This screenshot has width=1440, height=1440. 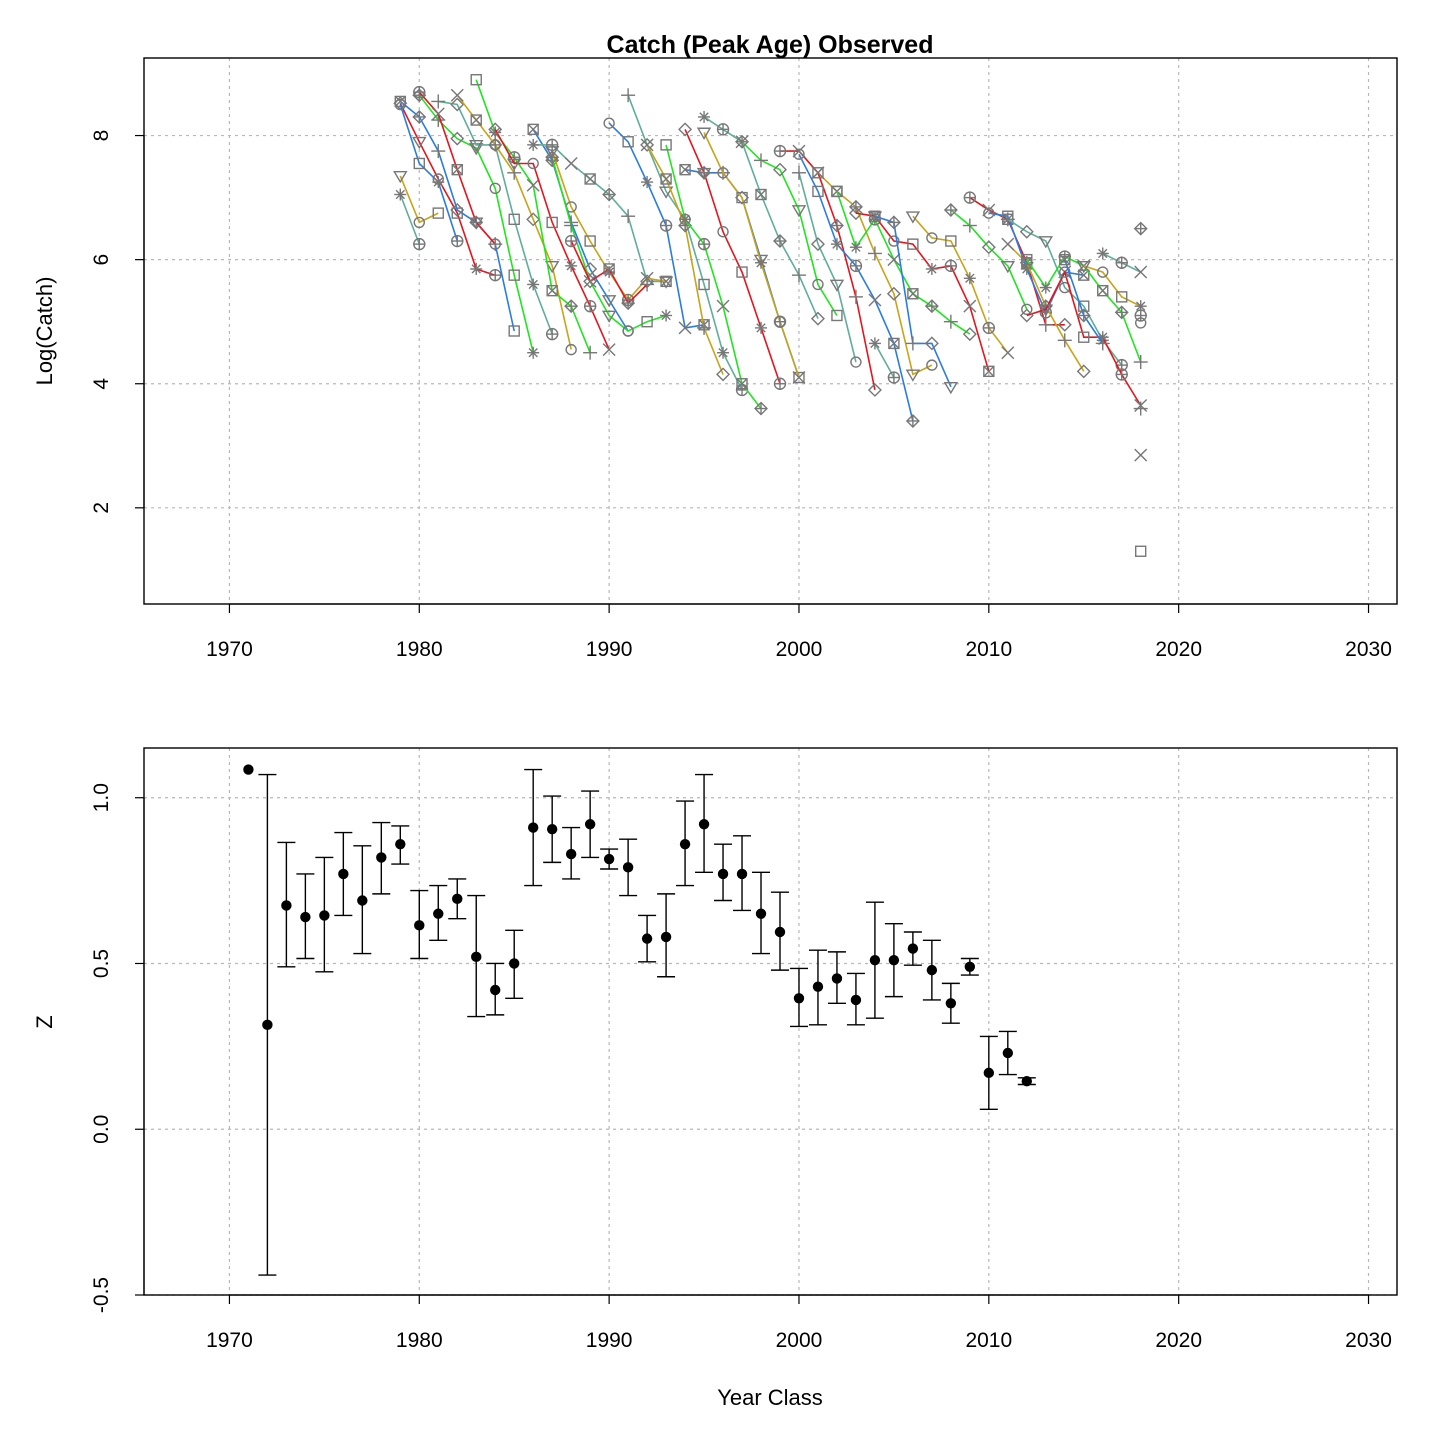 I want to click on x-tick-label: 1980, so click(x=419, y=649).